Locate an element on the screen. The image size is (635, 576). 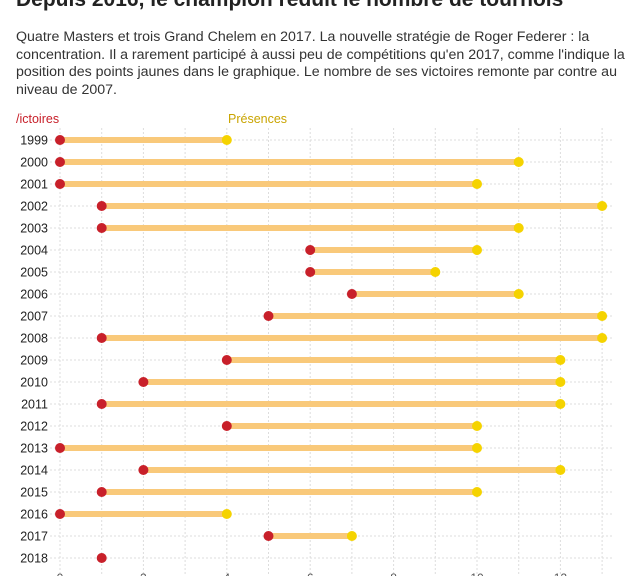
x-tick-layer: 0 2 4 6 8 10 12 is located at coordinates (312, 573).